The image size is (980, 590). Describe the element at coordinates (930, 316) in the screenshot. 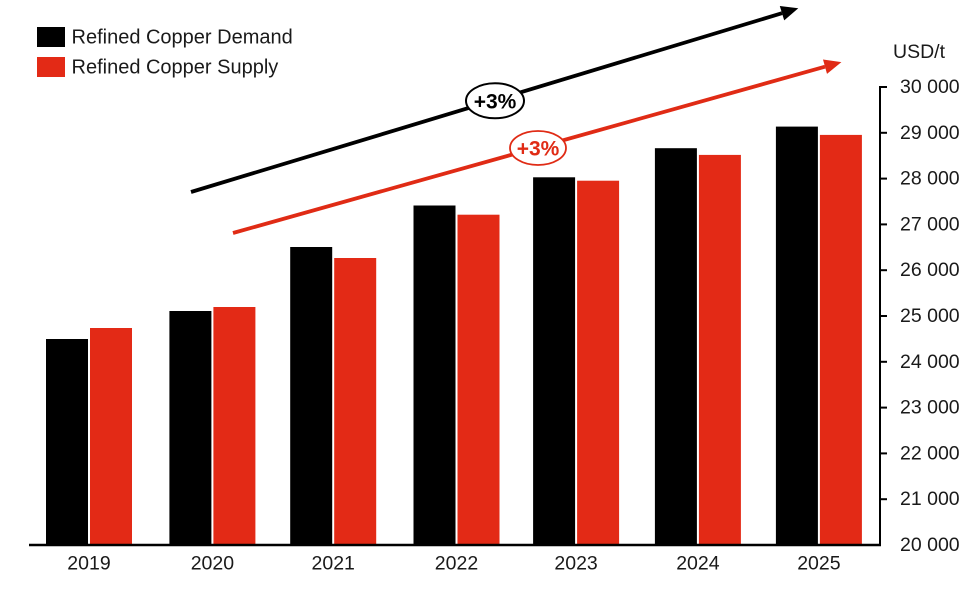

I see `svg-text: 25 000` at that location.